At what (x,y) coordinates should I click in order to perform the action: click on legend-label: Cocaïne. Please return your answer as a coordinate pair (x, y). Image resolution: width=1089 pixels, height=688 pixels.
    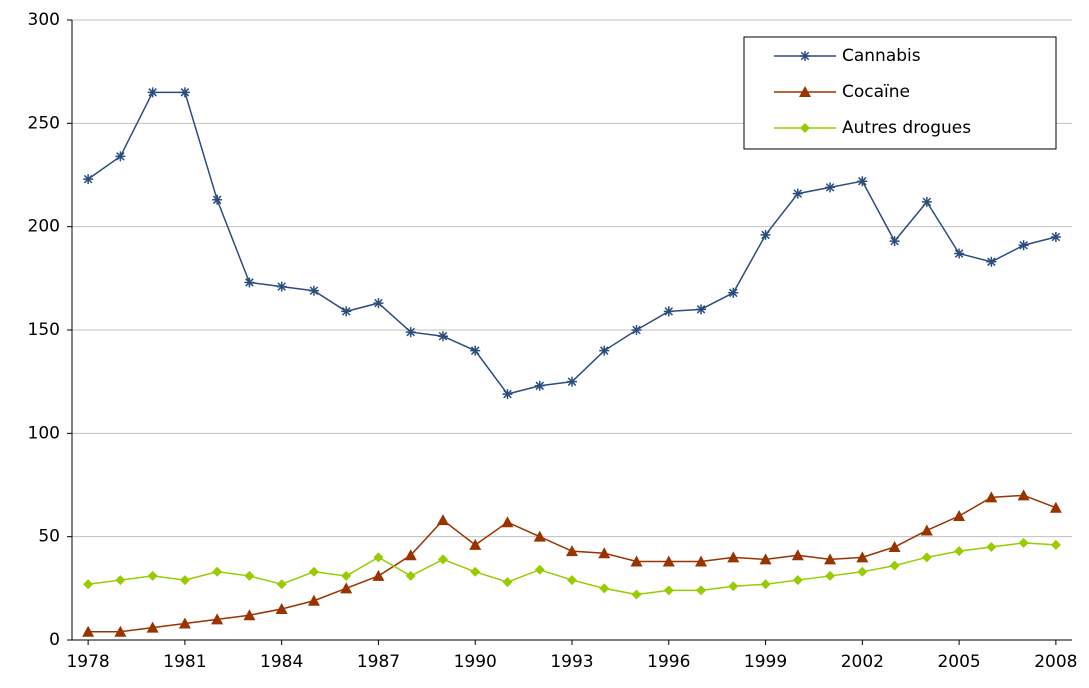
    Looking at the image, I should click on (876, 92).